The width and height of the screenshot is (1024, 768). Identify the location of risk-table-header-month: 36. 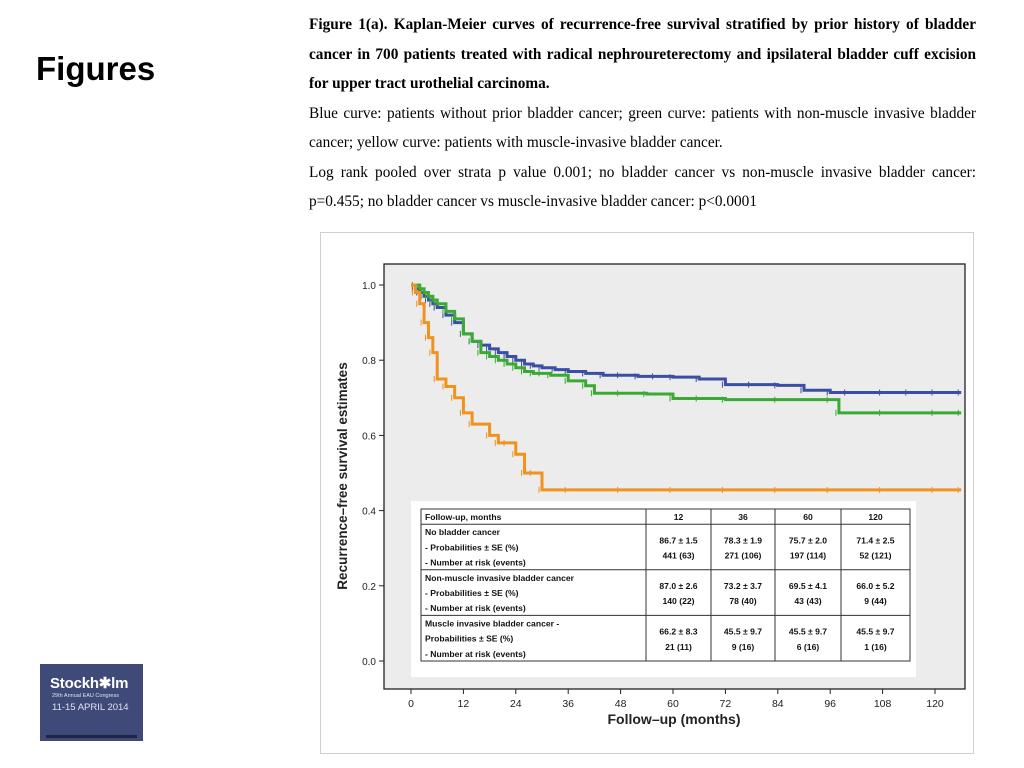
(743, 517).